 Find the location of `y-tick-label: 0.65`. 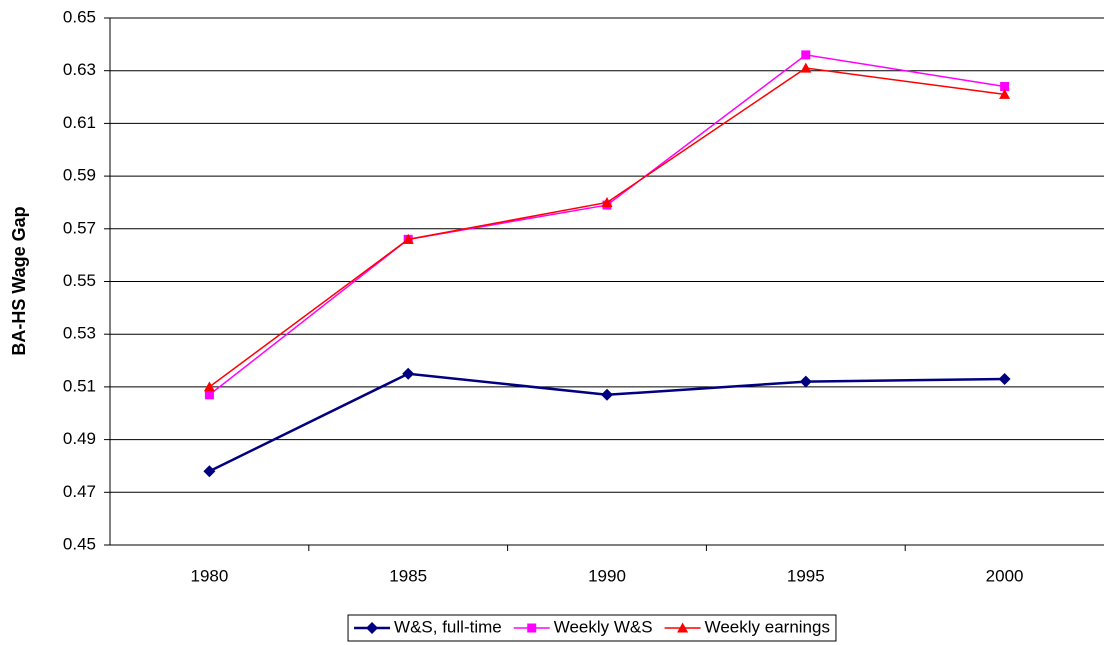

y-tick-label: 0.65 is located at coordinates (79, 16).